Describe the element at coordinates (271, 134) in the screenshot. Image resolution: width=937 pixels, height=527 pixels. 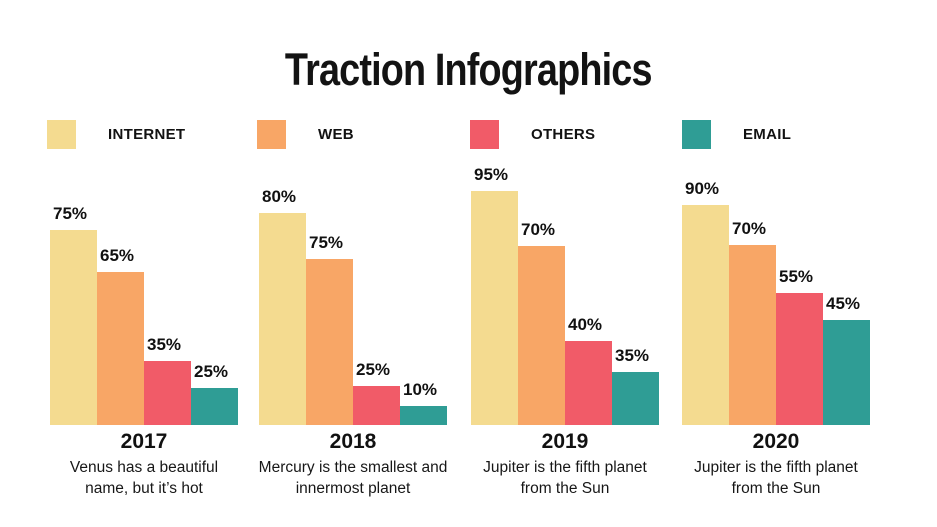
I see `legend-swatch-web` at that location.